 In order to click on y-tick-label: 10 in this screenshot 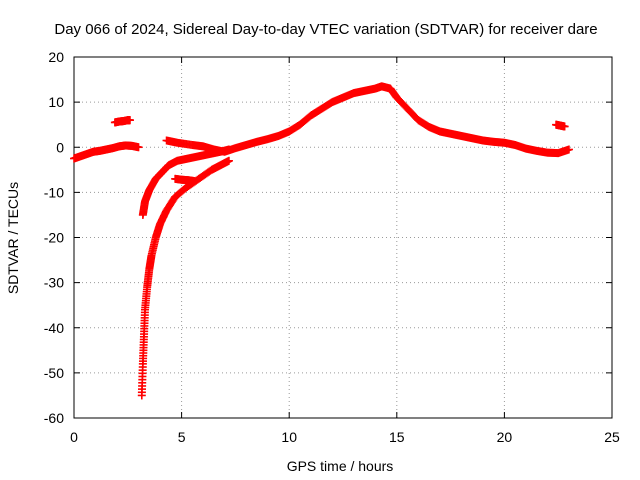, I will do `click(56, 102)`.